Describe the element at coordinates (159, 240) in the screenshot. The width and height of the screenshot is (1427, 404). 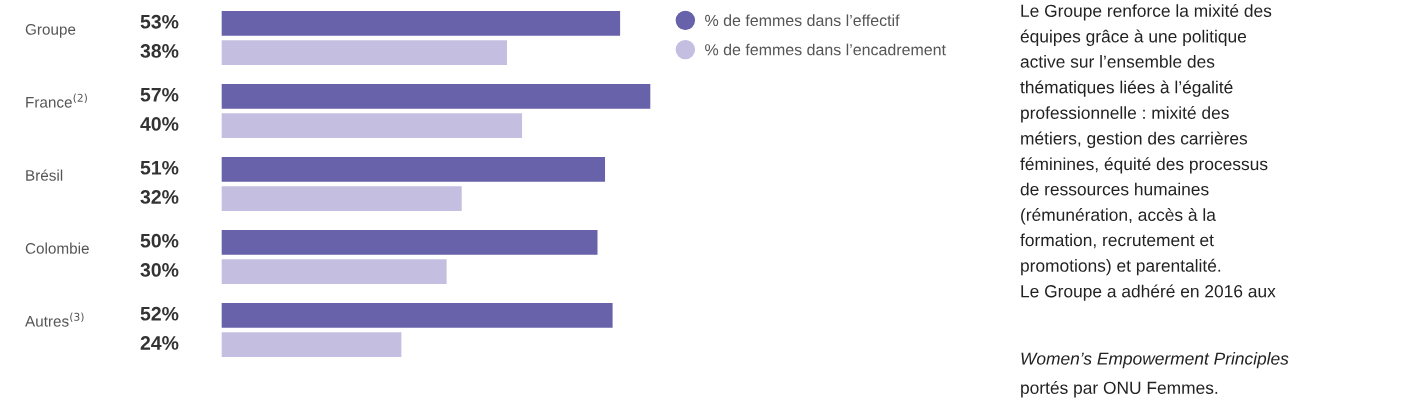
I see `data-label: 50%` at that location.